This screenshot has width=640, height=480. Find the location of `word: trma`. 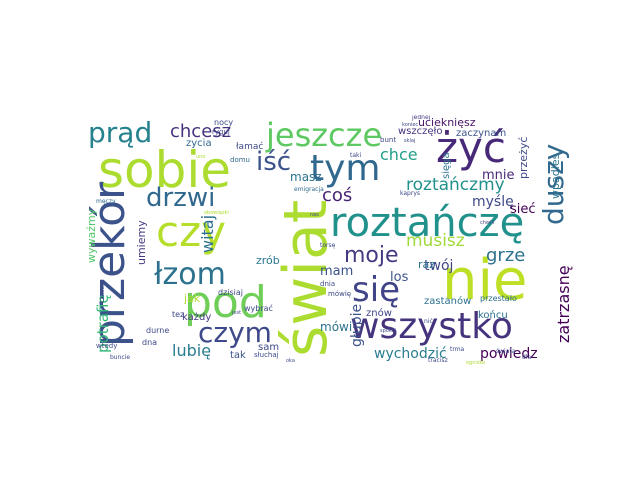

word: trma is located at coordinates (457, 349).